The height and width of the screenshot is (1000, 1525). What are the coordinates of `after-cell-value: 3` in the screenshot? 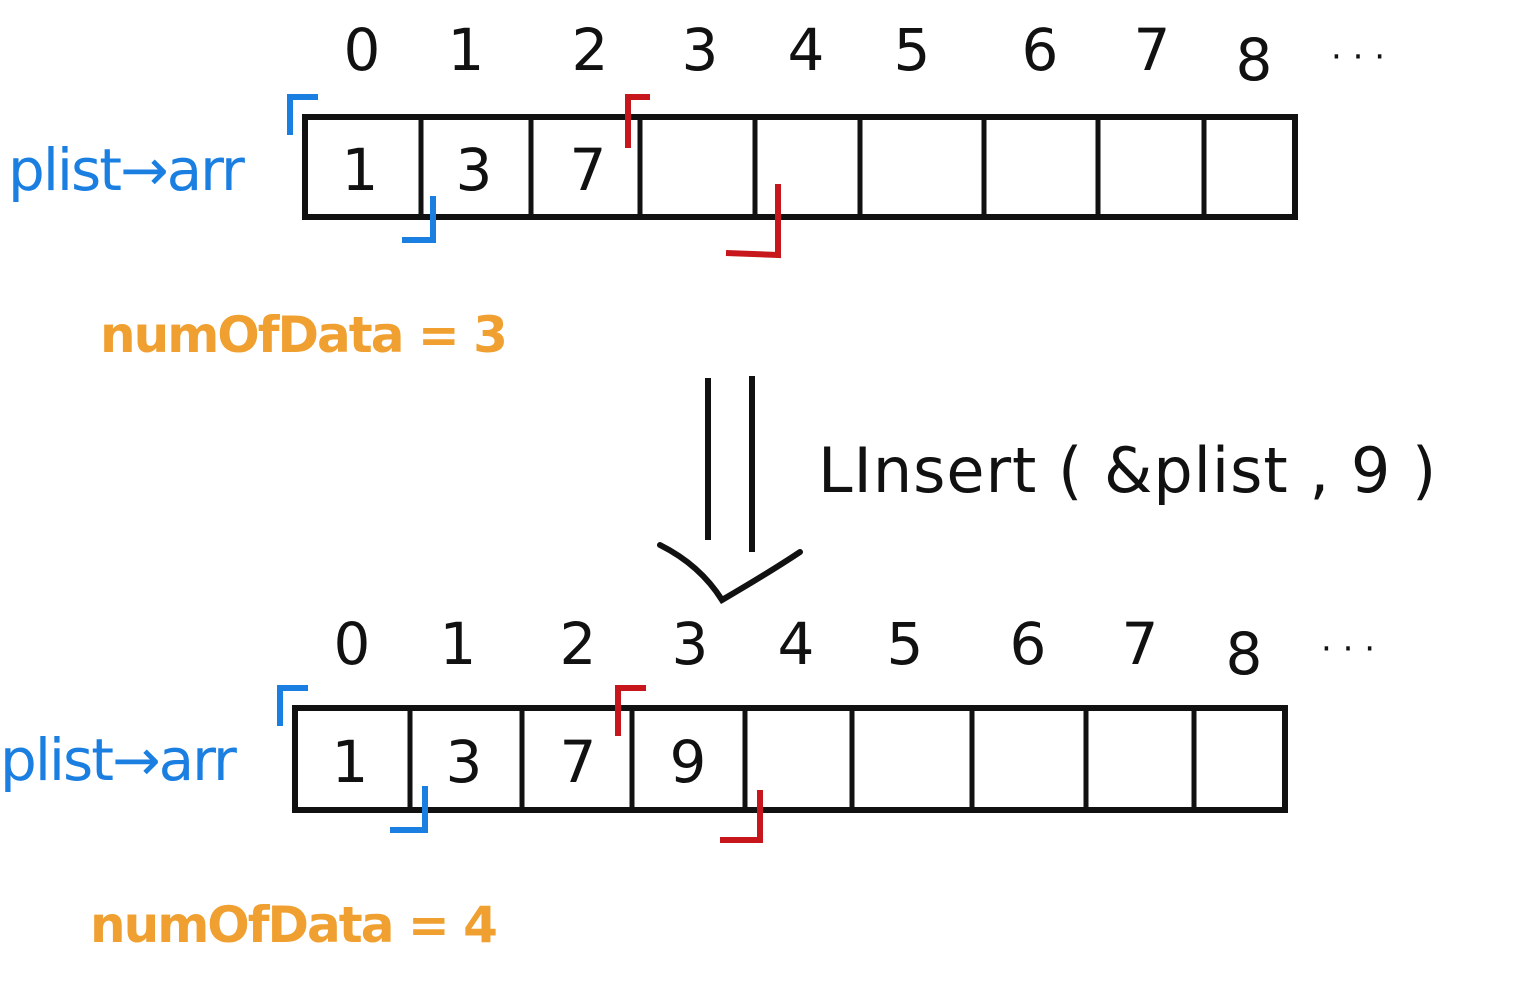 It's located at (464, 762).